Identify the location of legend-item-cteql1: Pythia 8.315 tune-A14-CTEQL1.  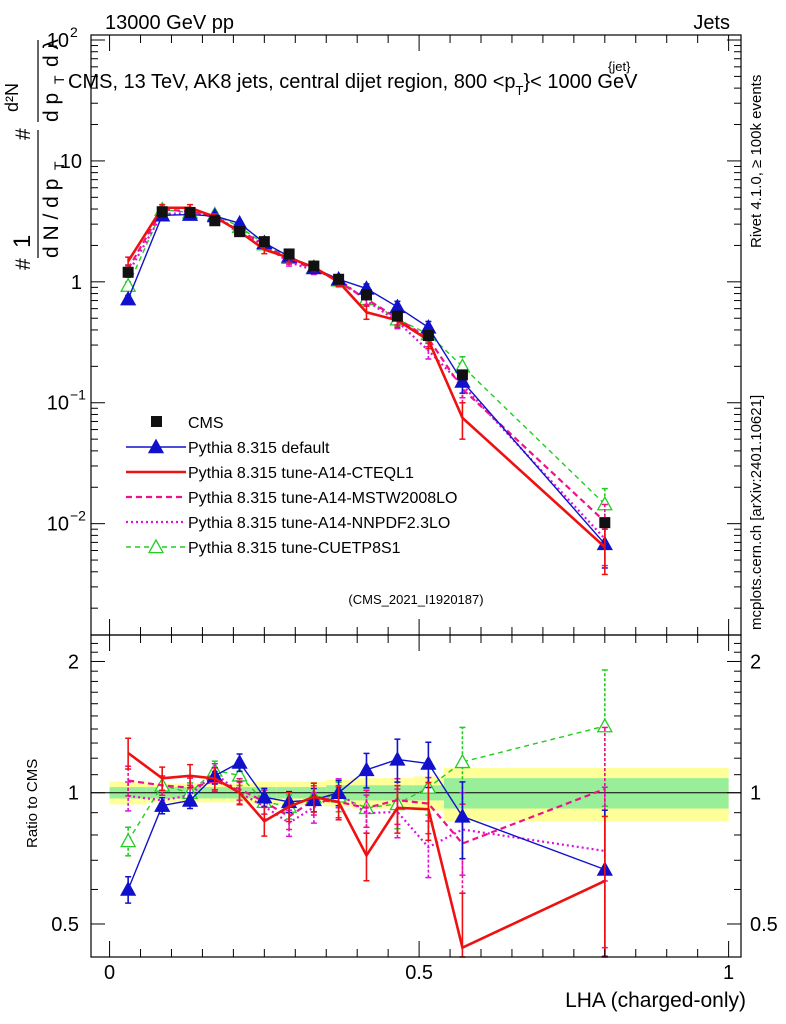
(270, 473).